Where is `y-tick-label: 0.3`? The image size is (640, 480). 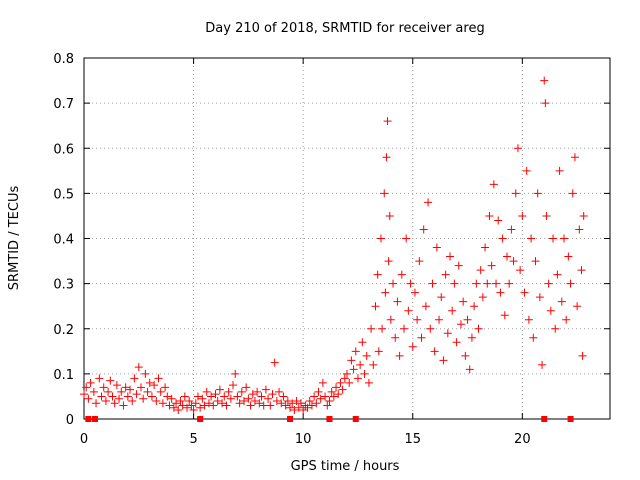 y-tick-label: 0.3 is located at coordinates (63, 285).